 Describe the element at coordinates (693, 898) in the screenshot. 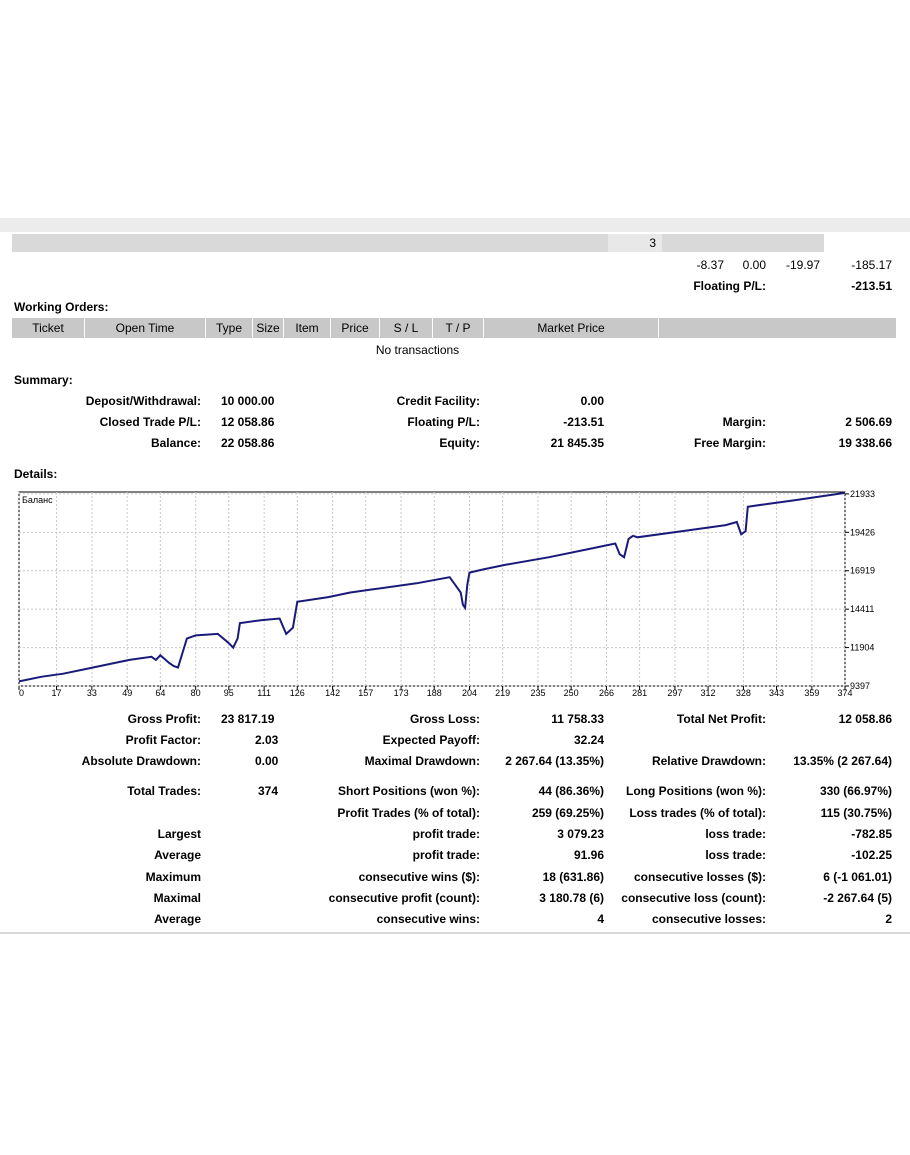

I see `maximal-consecutive-loss-label: consecutive loss (count):` at that location.